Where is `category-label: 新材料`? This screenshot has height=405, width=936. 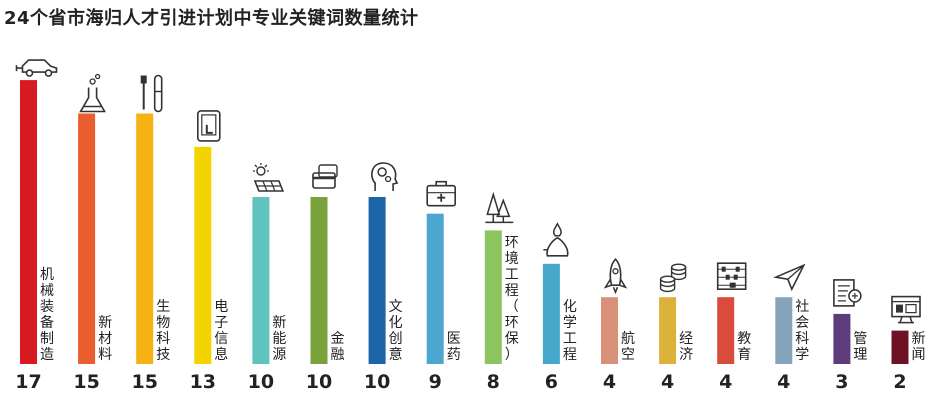
category-label: 新材料 is located at coordinates (105, 339).